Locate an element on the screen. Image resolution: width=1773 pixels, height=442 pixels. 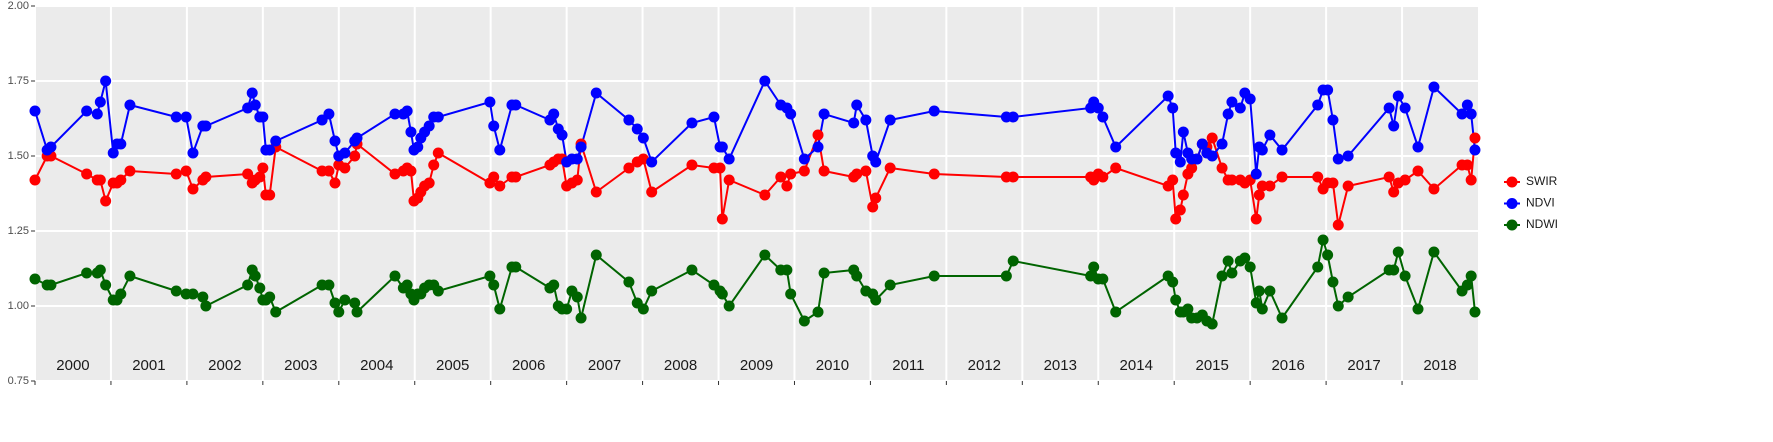
legend-label: NDWI is located at coordinates (1542, 224).